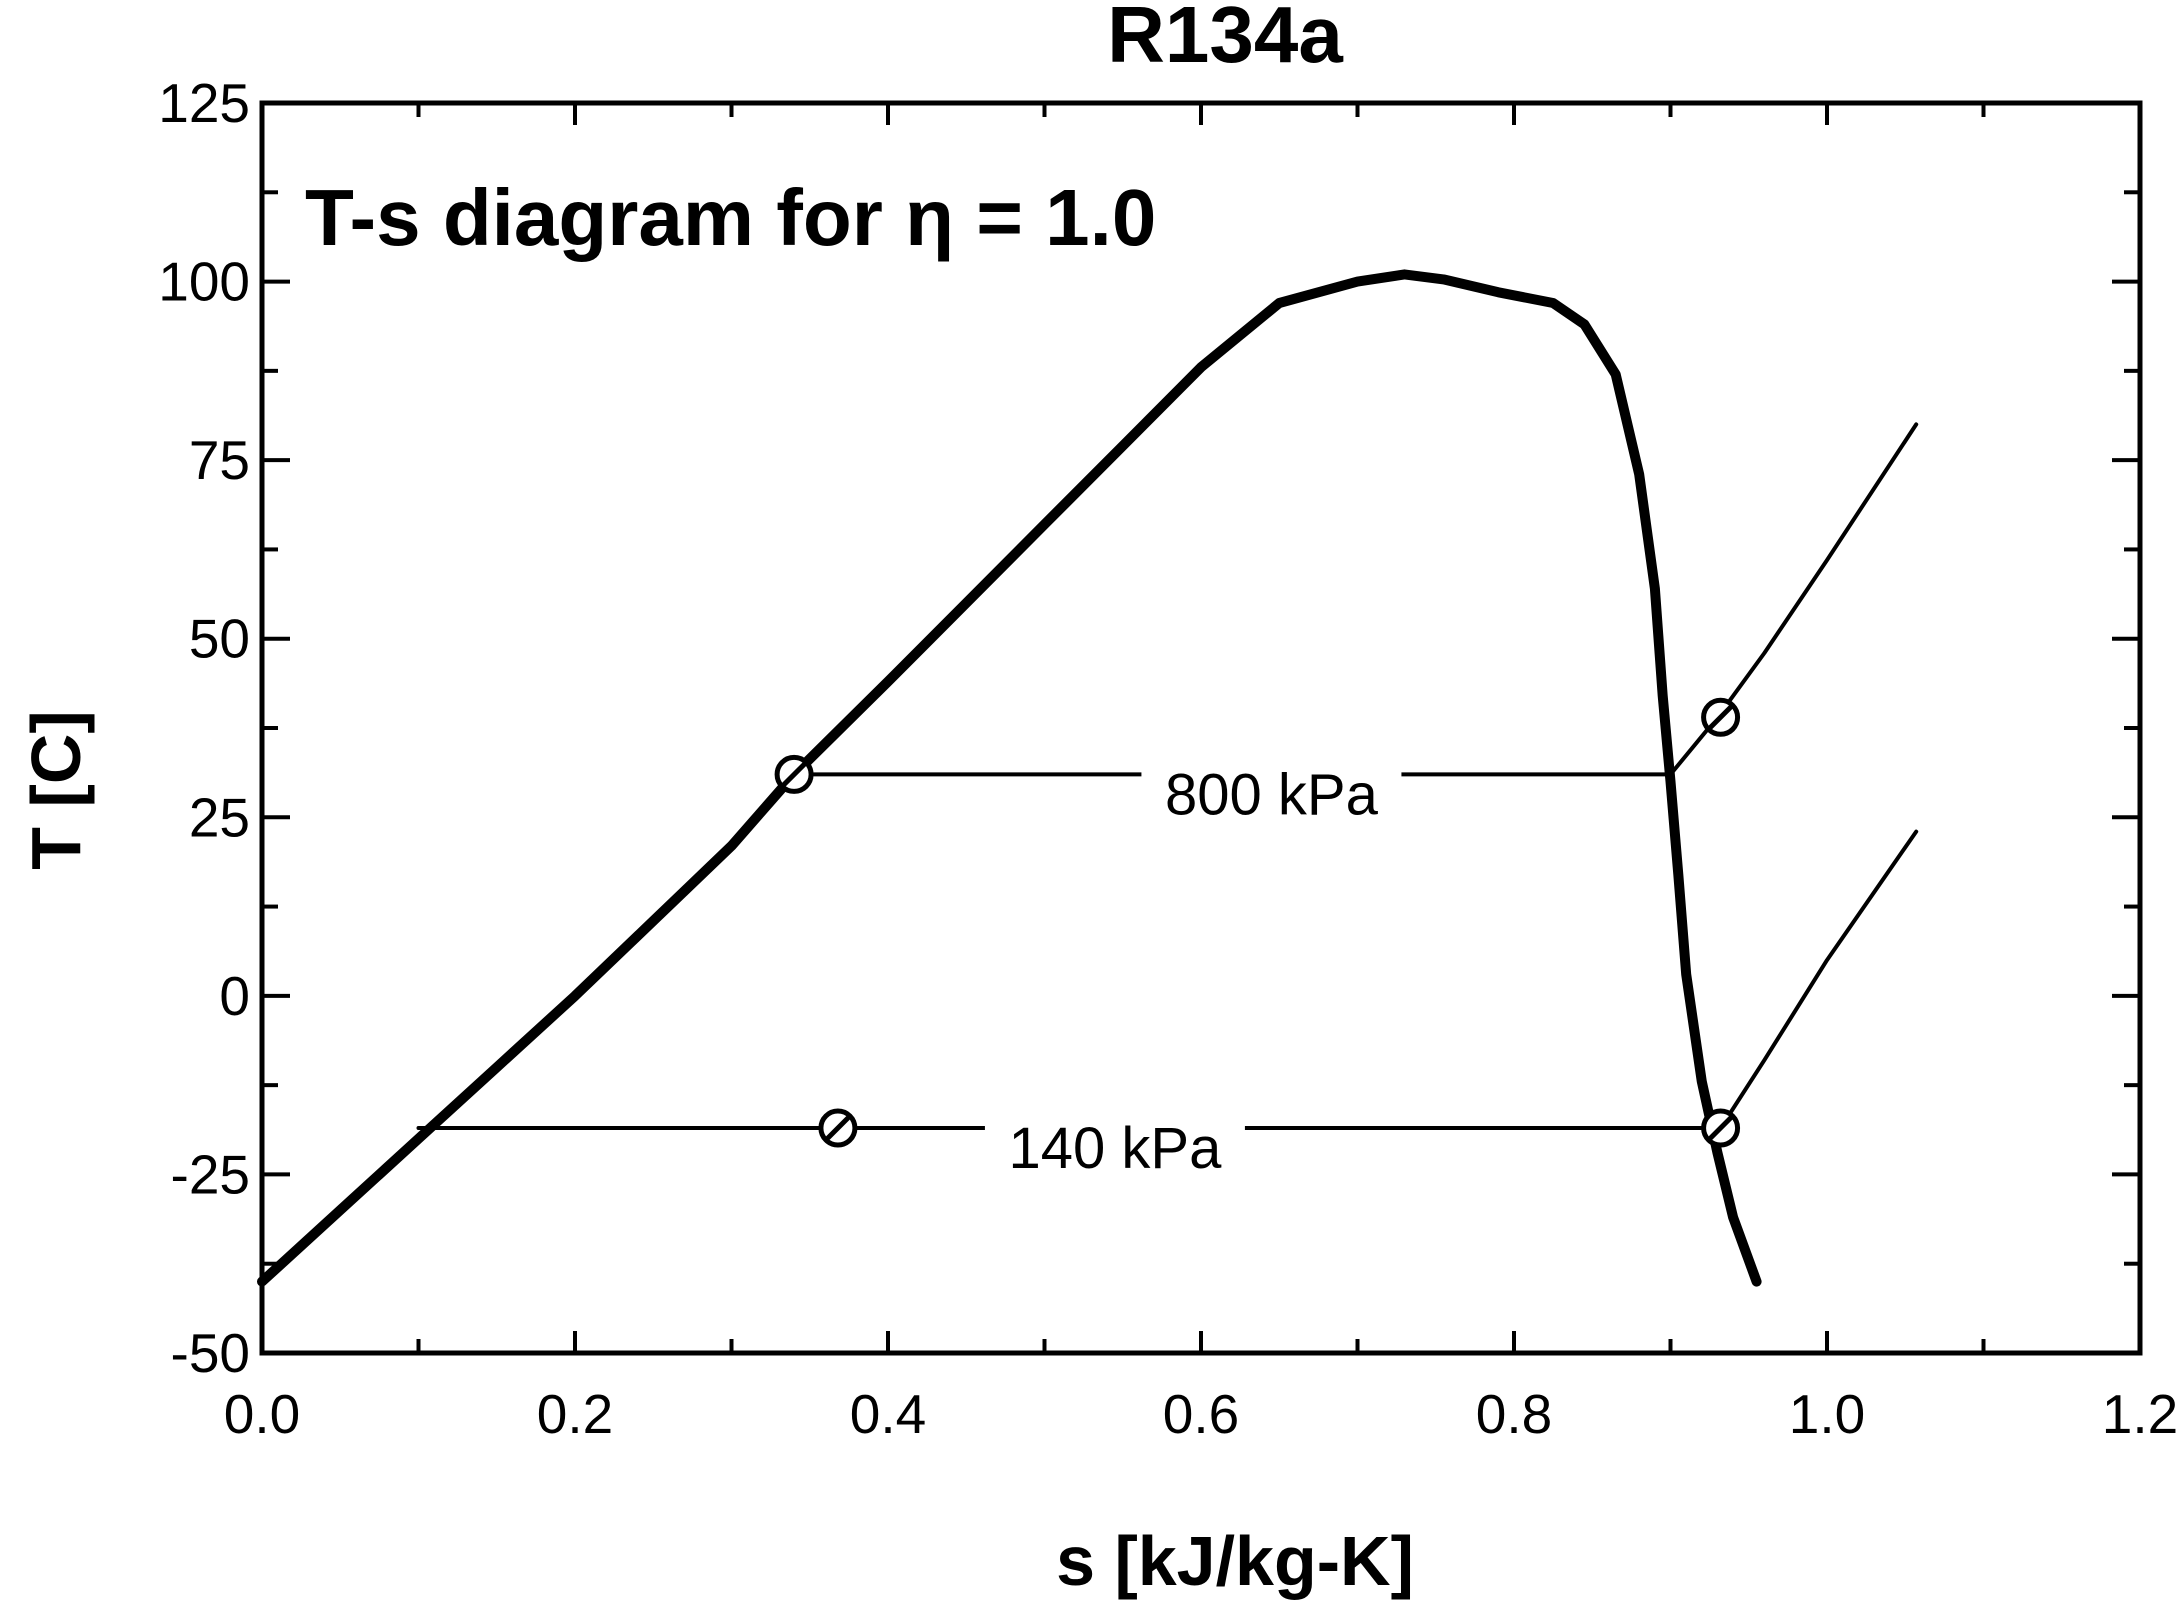 The height and width of the screenshot is (1605, 2184). What do you see at coordinates (888, 1414) in the screenshot?
I see `x-tick-label: 0.4` at bounding box center [888, 1414].